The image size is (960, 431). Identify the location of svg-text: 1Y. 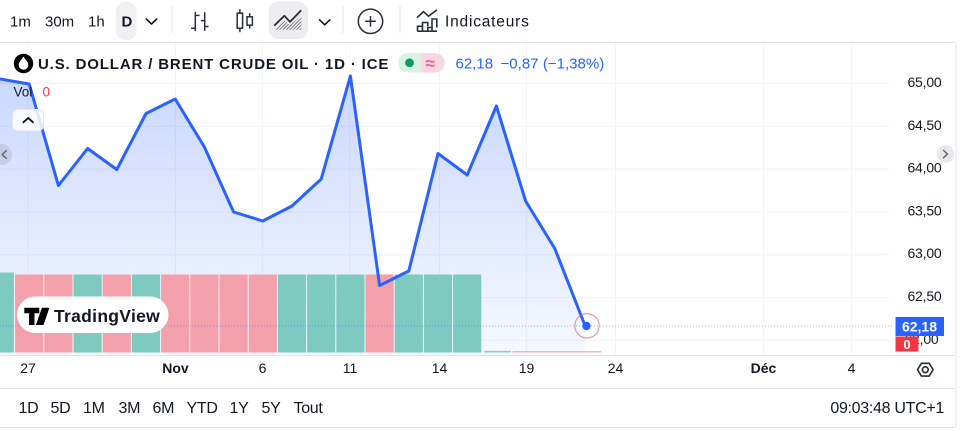
(240, 408).